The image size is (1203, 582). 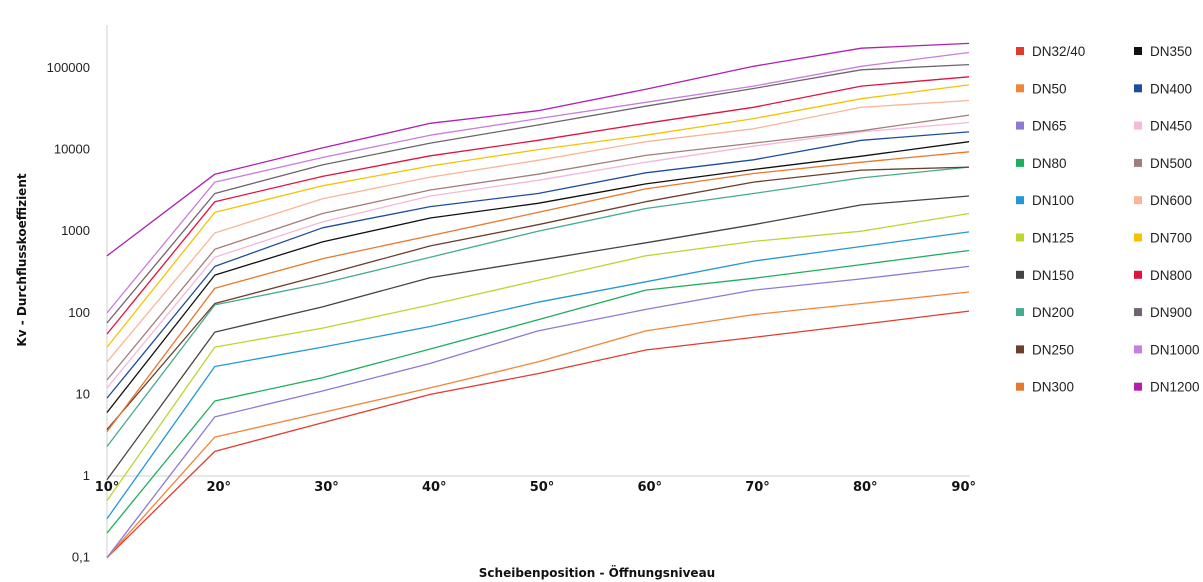 What do you see at coordinates (963, 487) in the screenshot?
I see `x-tick-label: 90°` at bounding box center [963, 487].